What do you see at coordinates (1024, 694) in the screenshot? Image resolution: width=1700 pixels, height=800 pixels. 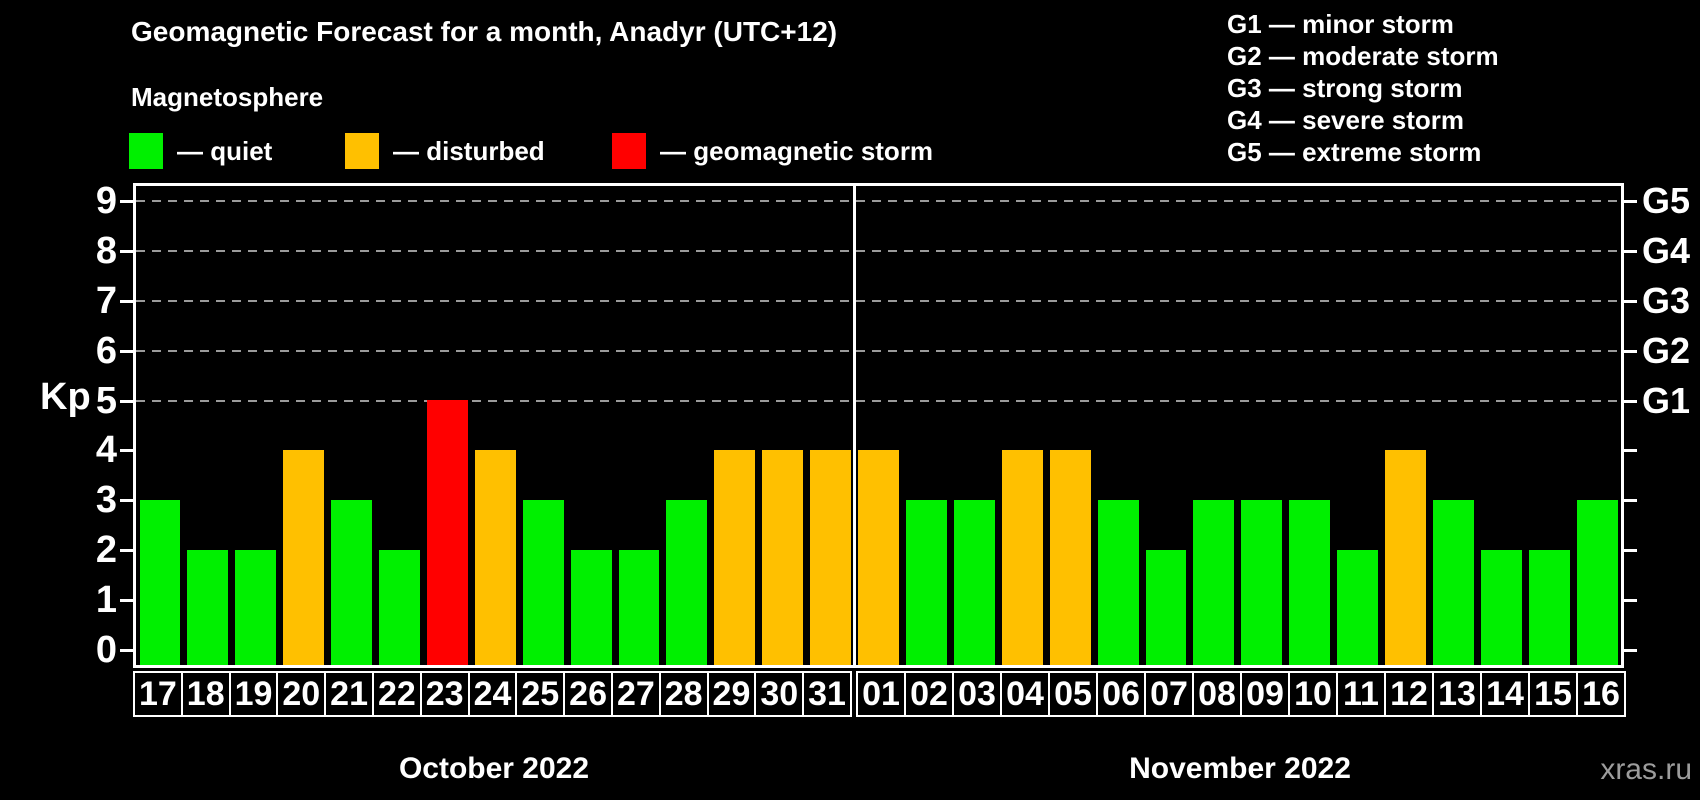 I see `day-box: 04` at bounding box center [1024, 694].